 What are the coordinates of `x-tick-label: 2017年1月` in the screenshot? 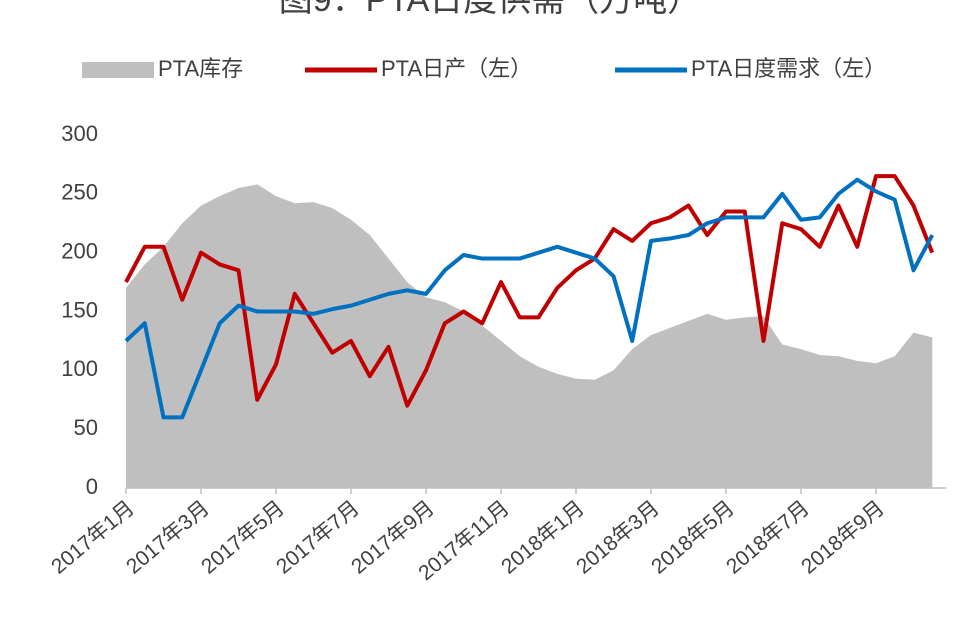 It's located at (93, 537).